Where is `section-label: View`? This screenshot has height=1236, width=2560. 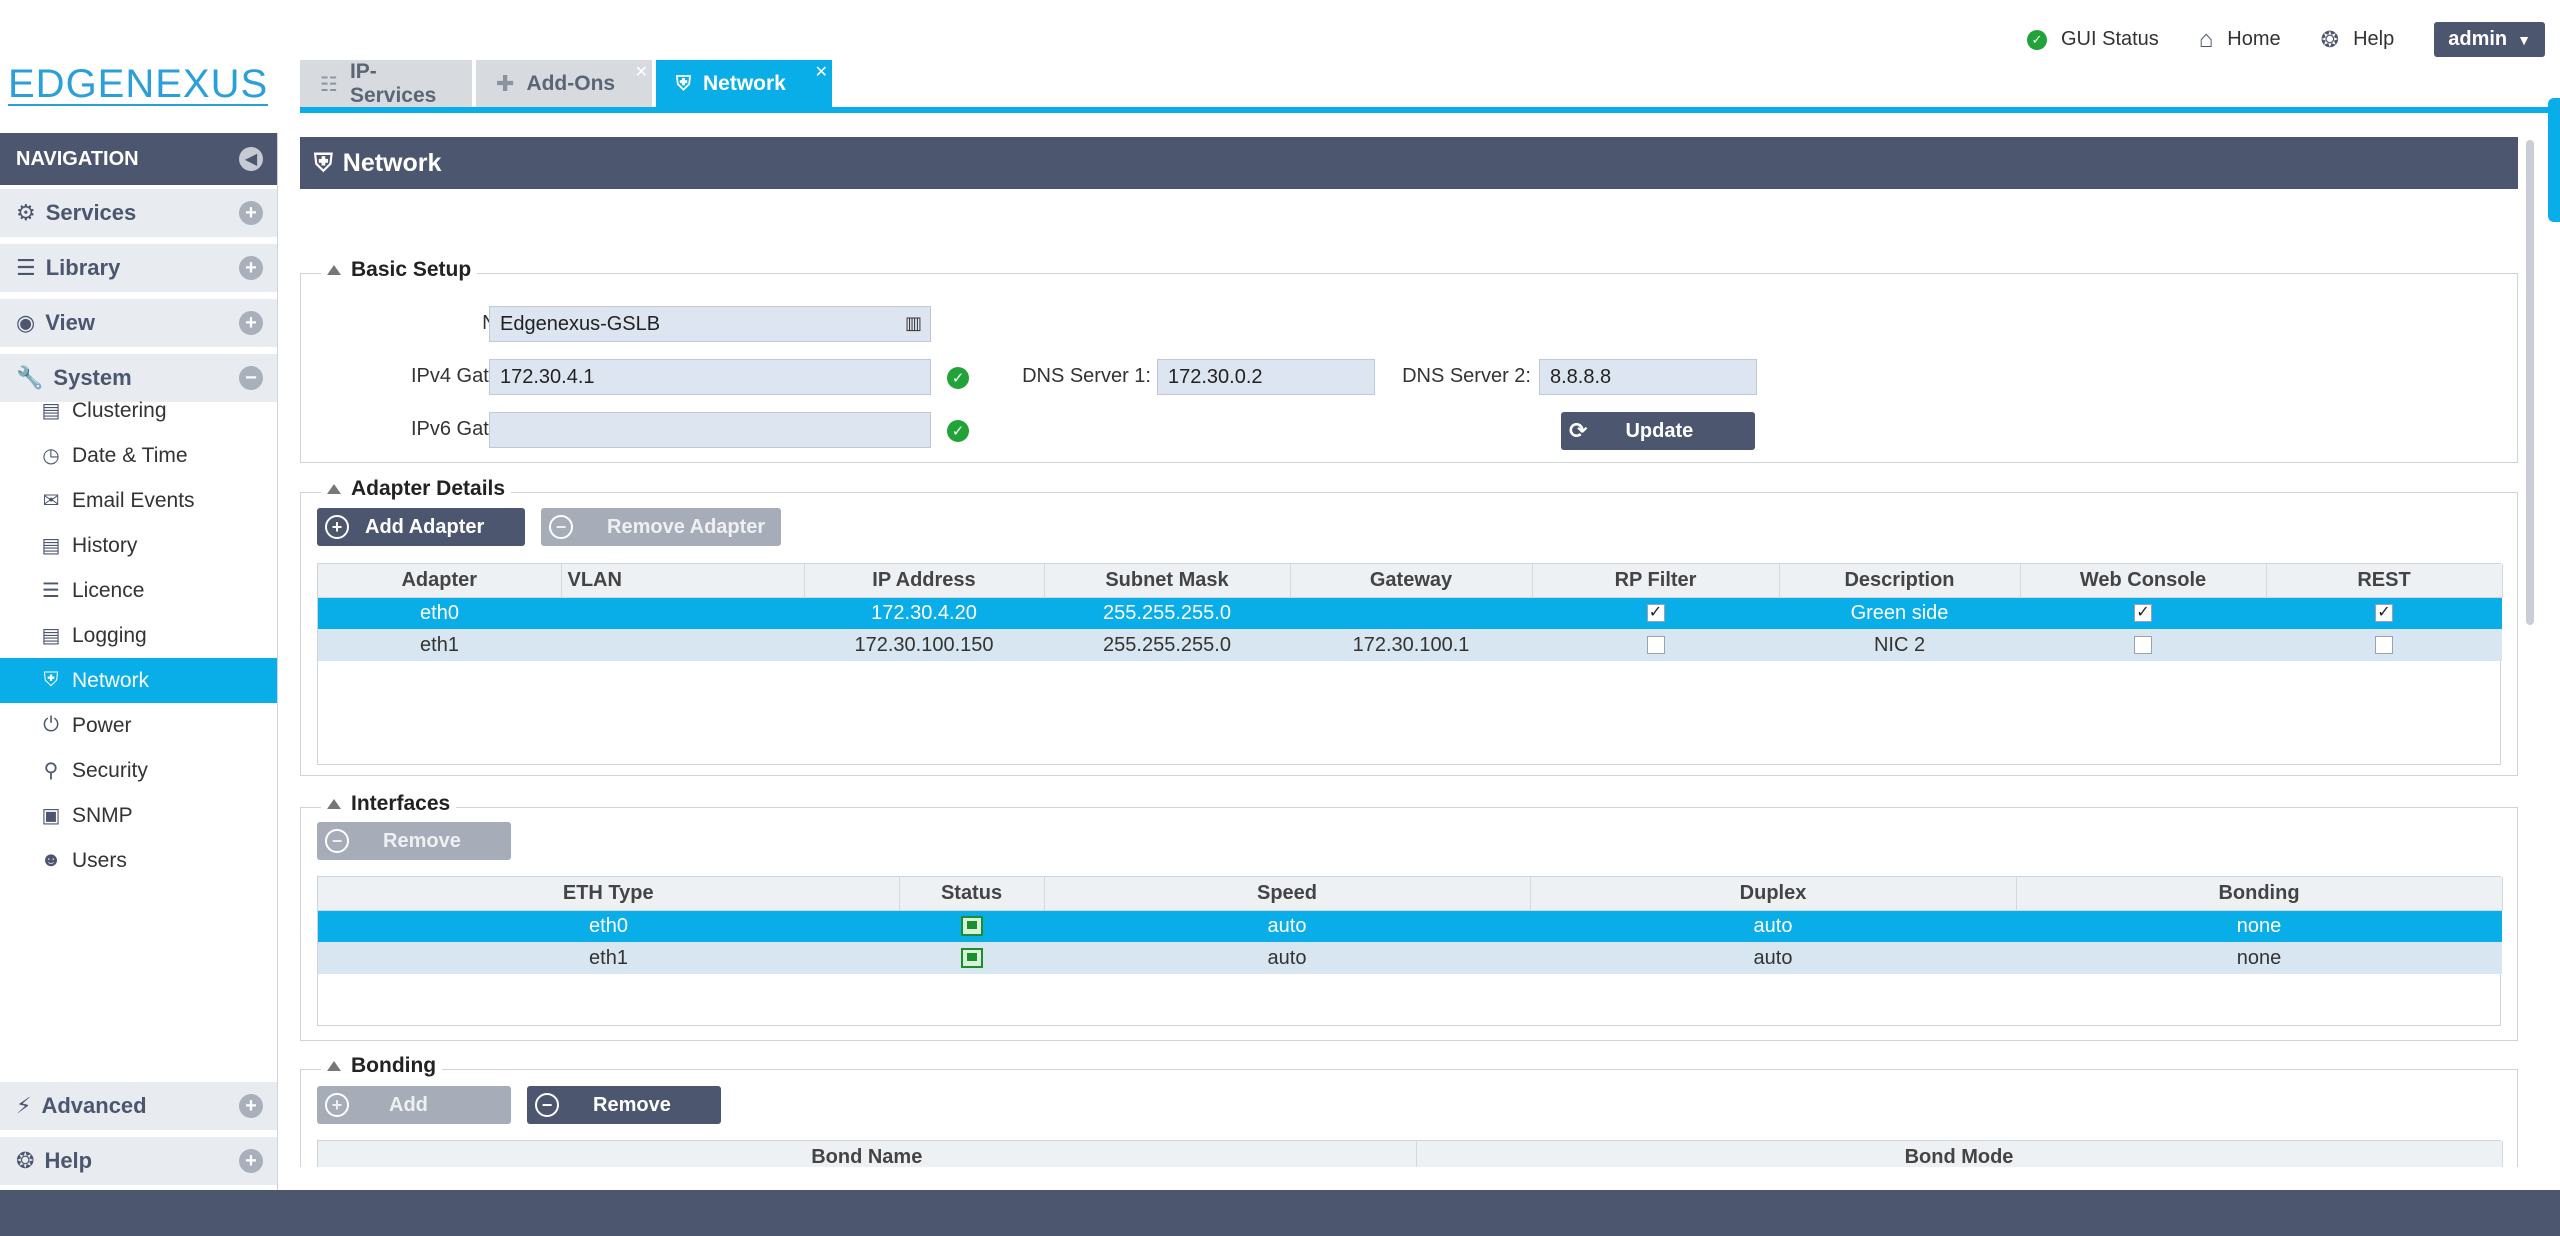 section-label: View is located at coordinates (70, 322).